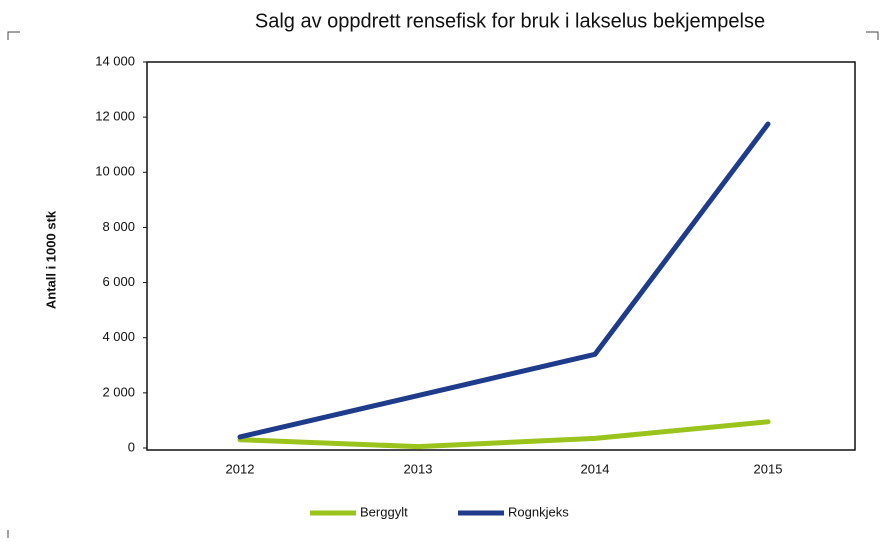  Describe the element at coordinates (118, 281) in the screenshot. I see `y-tick-label: 6 000` at that location.